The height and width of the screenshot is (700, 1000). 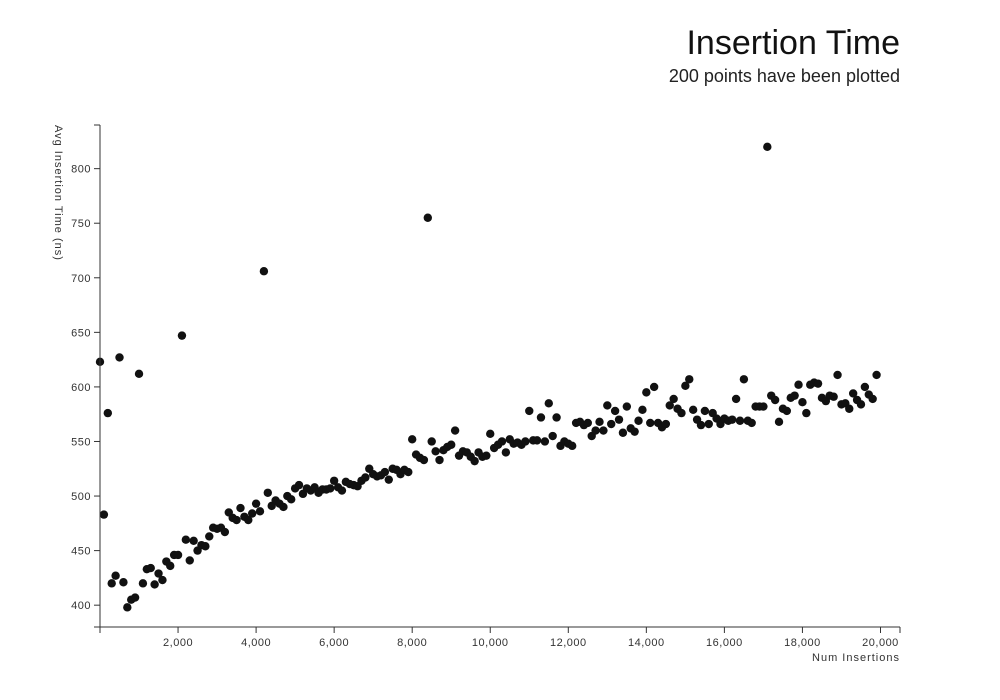 What do you see at coordinates (81, 279) in the screenshot?
I see `y-tick-label: 700` at bounding box center [81, 279].